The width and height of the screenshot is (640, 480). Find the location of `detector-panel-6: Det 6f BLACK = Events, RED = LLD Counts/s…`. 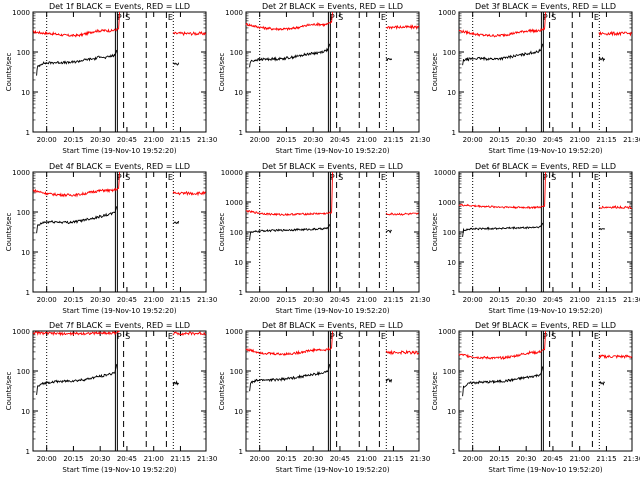

detector-panel-6: Det 6f BLACK = Events, RED = LLD Counts/s… is located at coordinates (535, 238).